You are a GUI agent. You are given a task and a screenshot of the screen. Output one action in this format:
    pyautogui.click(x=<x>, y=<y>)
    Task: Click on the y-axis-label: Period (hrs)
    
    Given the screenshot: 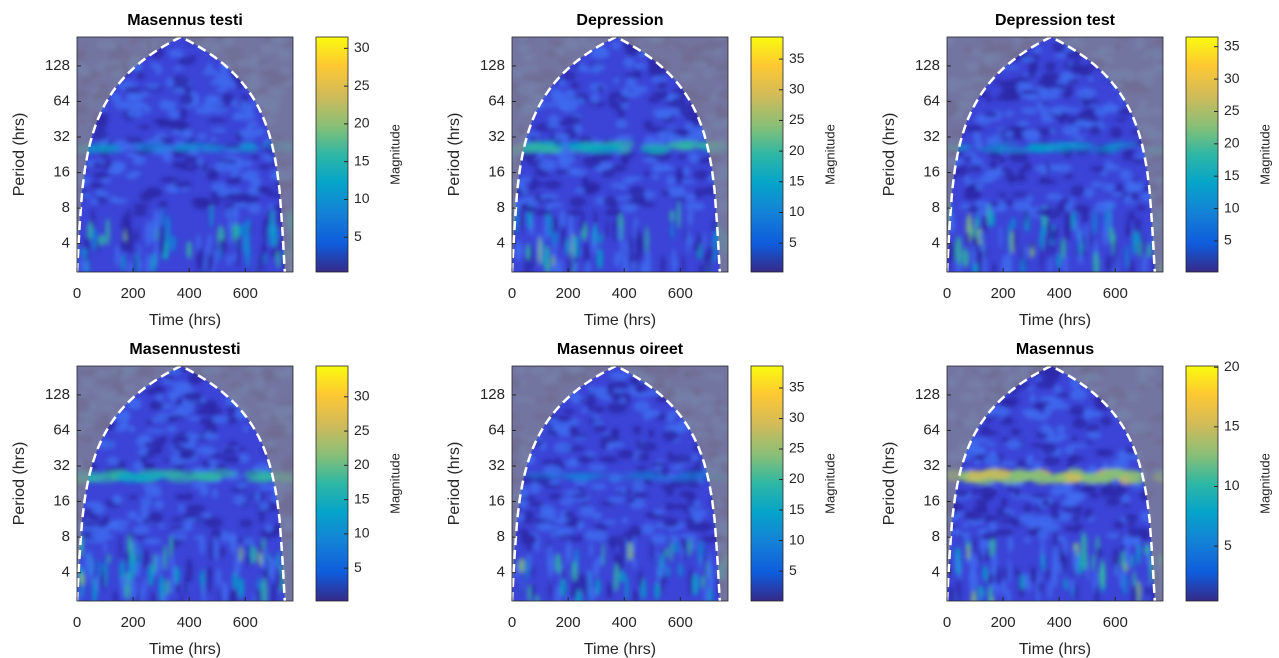 What is the action you would take?
    pyautogui.click(x=19, y=155)
    